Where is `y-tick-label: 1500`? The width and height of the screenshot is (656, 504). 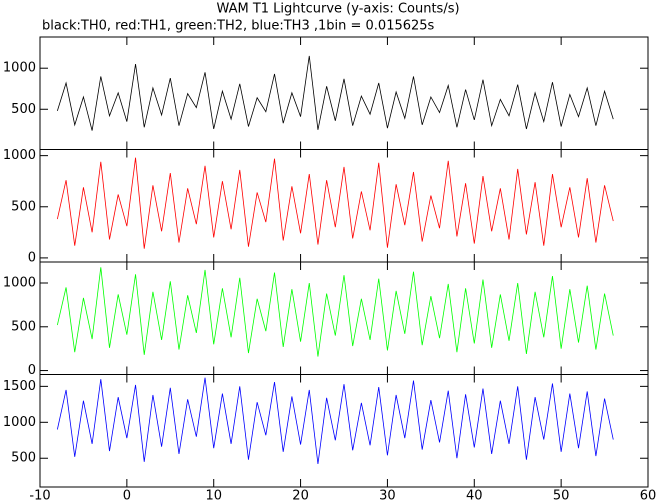
y-tick-label: 1500 is located at coordinates (19, 386).